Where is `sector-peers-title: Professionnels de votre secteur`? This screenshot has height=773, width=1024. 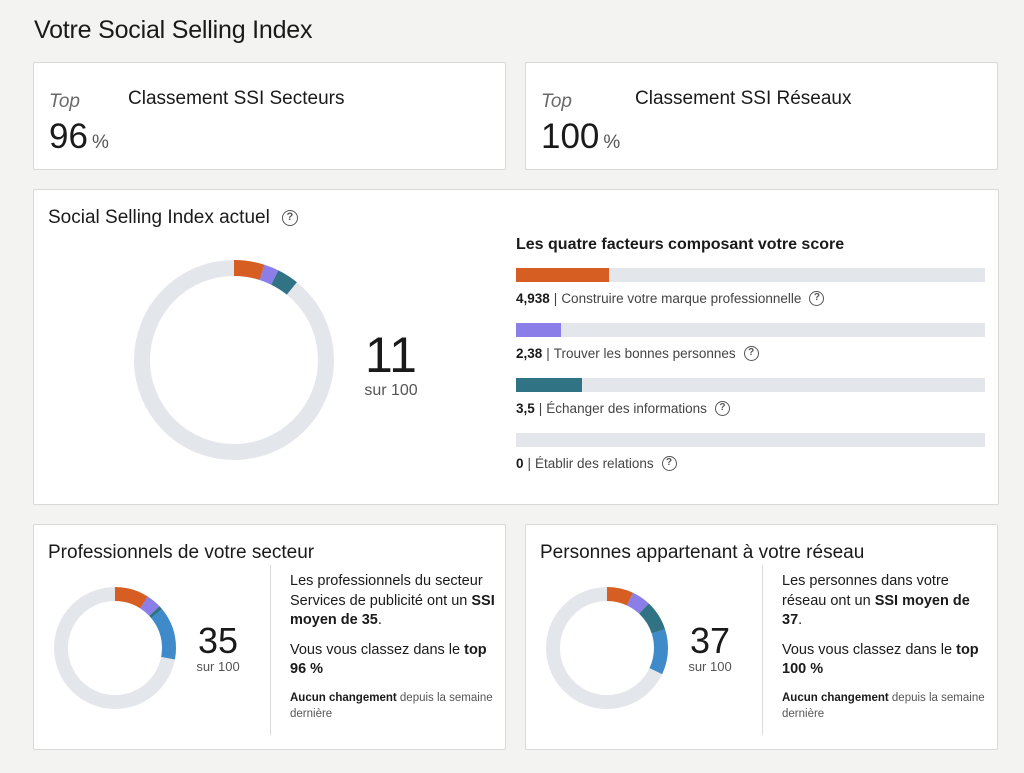
sector-peers-title: Professionnels de votre secteur is located at coordinates (181, 552).